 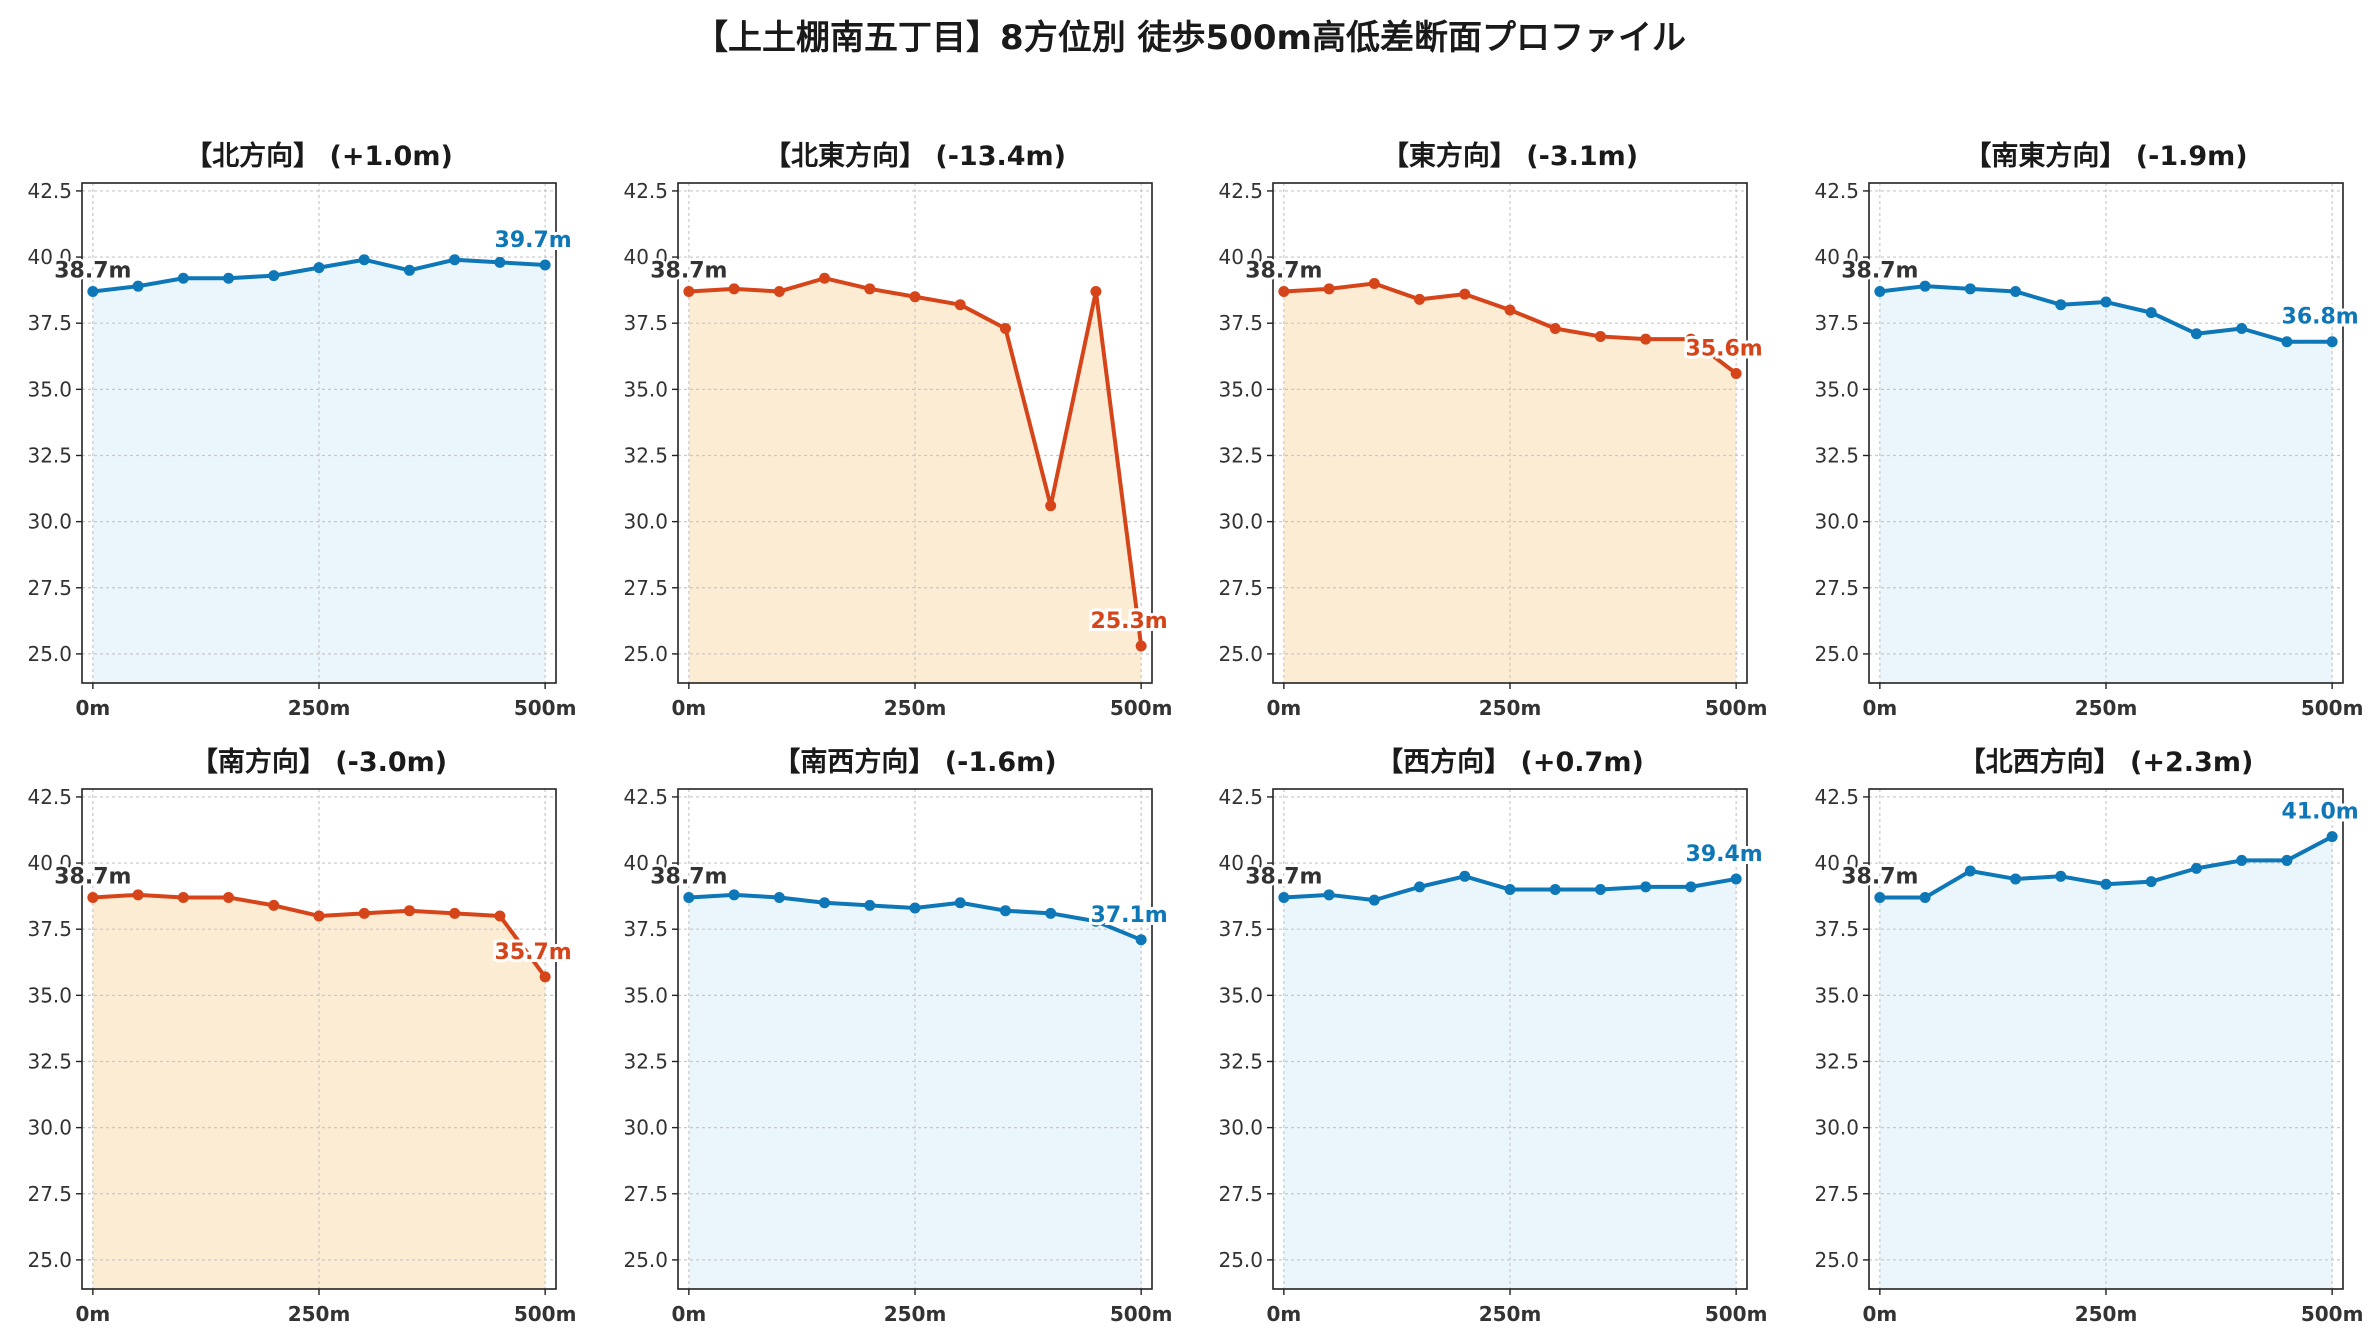 What do you see at coordinates (915, 156) in the screenshot?
I see `subplot-title: 【北東方向】 (-13.4m)` at bounding box center [915, 156].